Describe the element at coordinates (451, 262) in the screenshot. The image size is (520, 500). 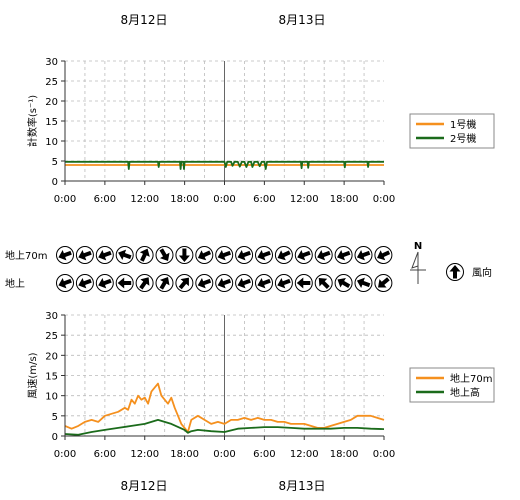
I see `compass: N 風向` at that location.